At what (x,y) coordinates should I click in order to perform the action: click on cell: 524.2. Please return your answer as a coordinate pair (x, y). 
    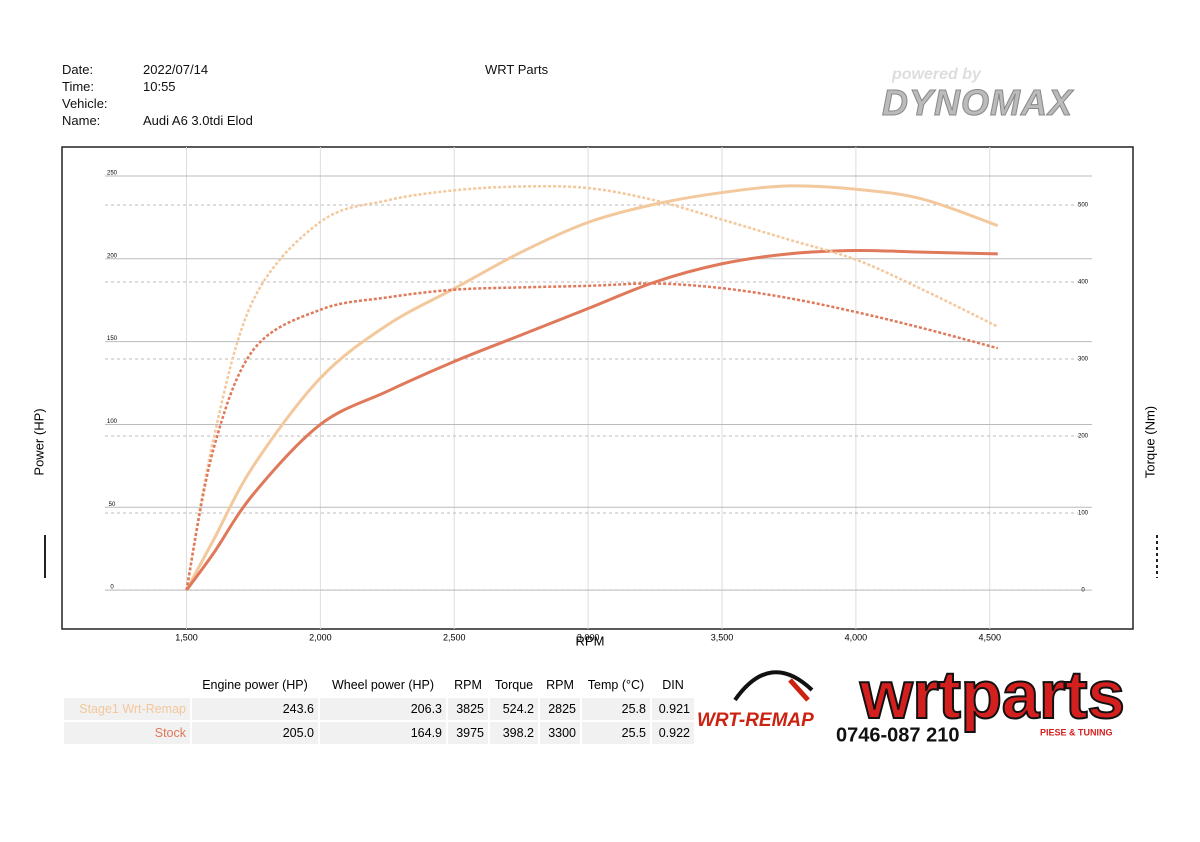
    Looking at the image, I should click on (514, 709).